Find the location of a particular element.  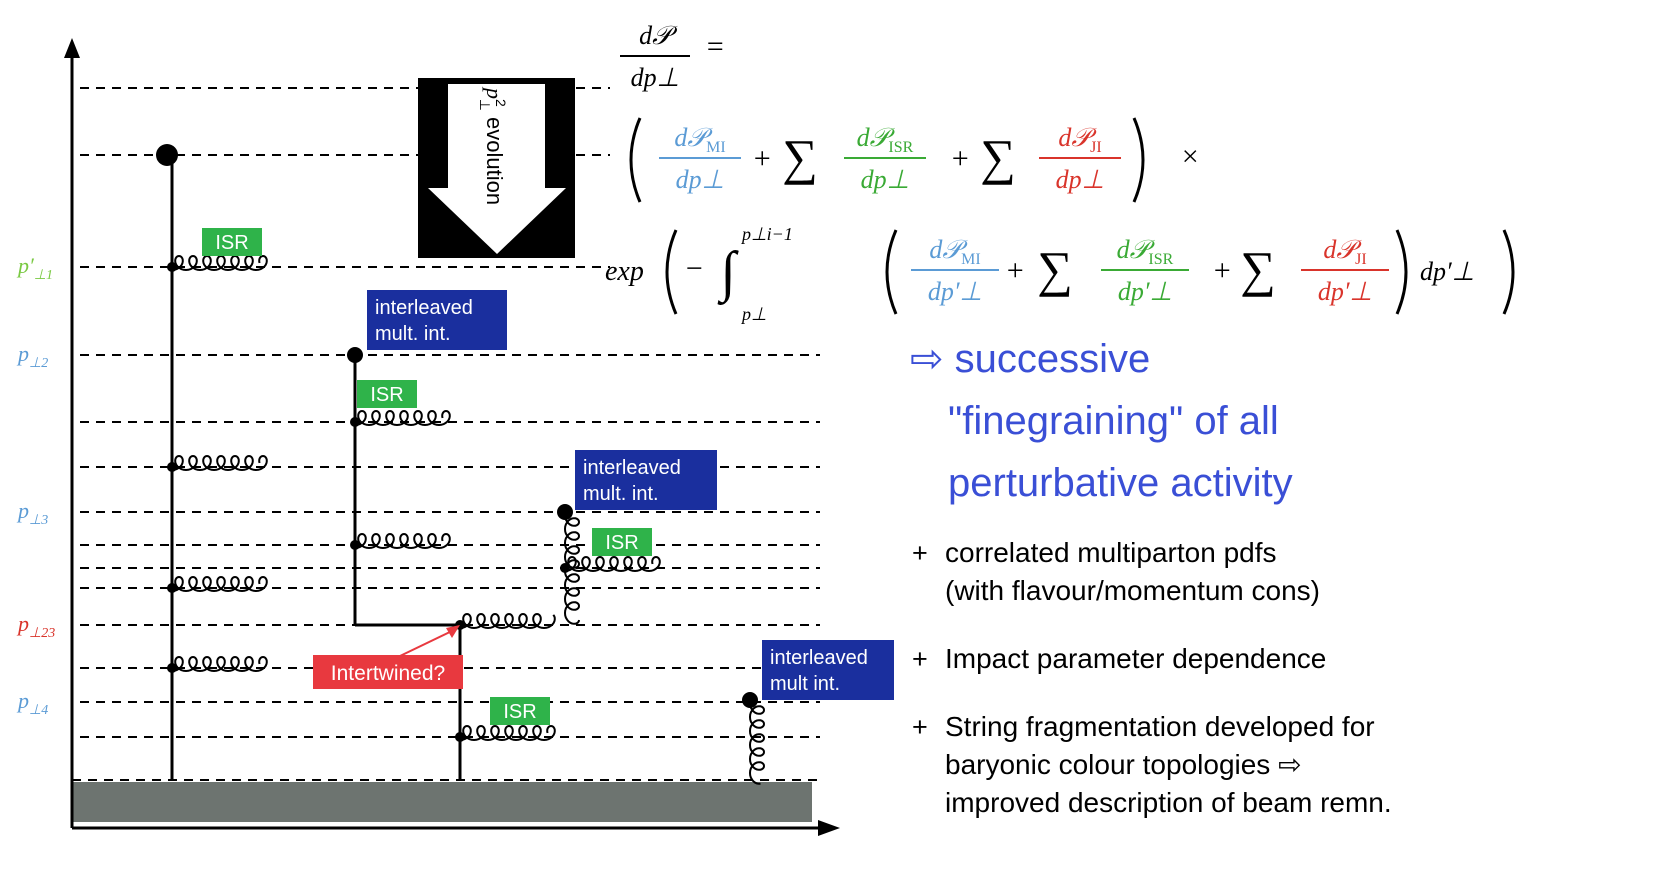

x-arrow is located at coordinates (829, 828).